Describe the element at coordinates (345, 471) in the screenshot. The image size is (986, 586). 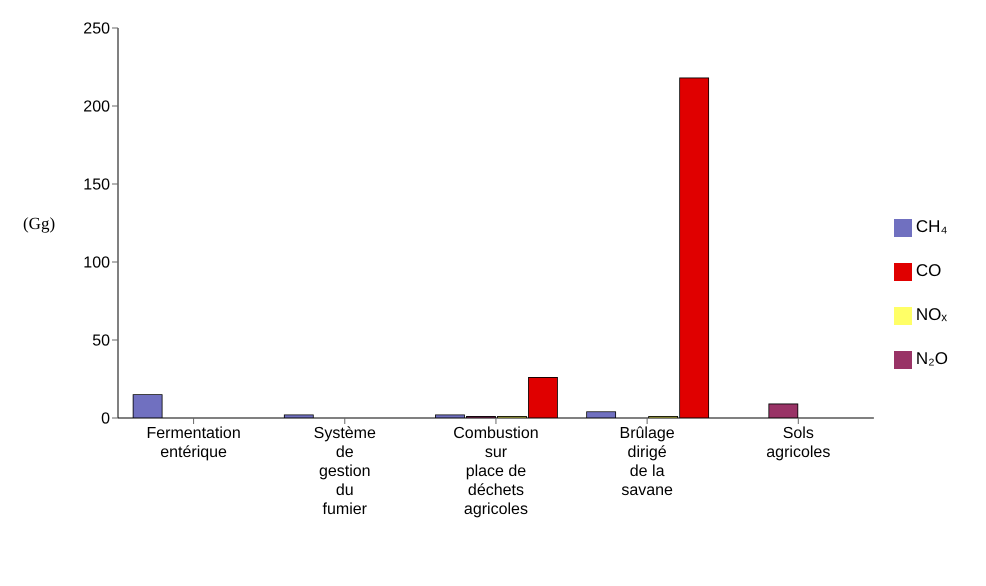
I see `x-tick-label: Système de gestion du fumier` at that location.